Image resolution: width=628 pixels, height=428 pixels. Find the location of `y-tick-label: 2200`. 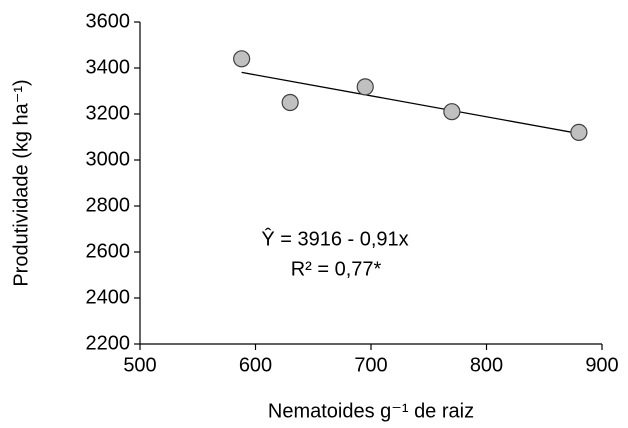

y-tick-label: 2200 is located at coordinates (108, 343).